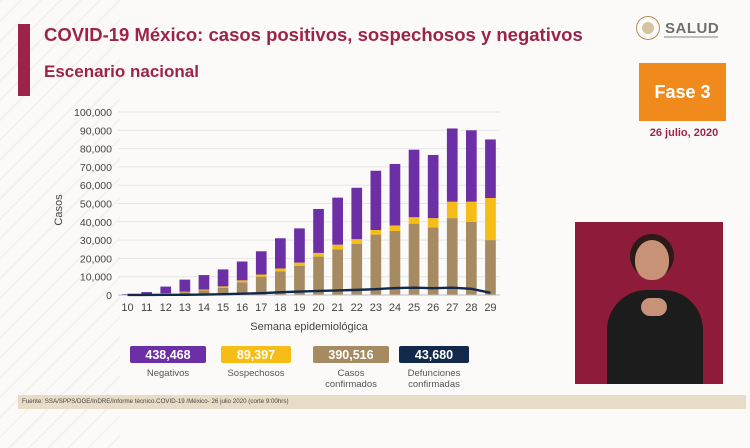 Image resolution: width=750 pixels, height=448 pixels. What do you see at coordinates (96, 186) in the screenshot?
I see `y-tick-label: 60,000` at bounding box center [96, 186].